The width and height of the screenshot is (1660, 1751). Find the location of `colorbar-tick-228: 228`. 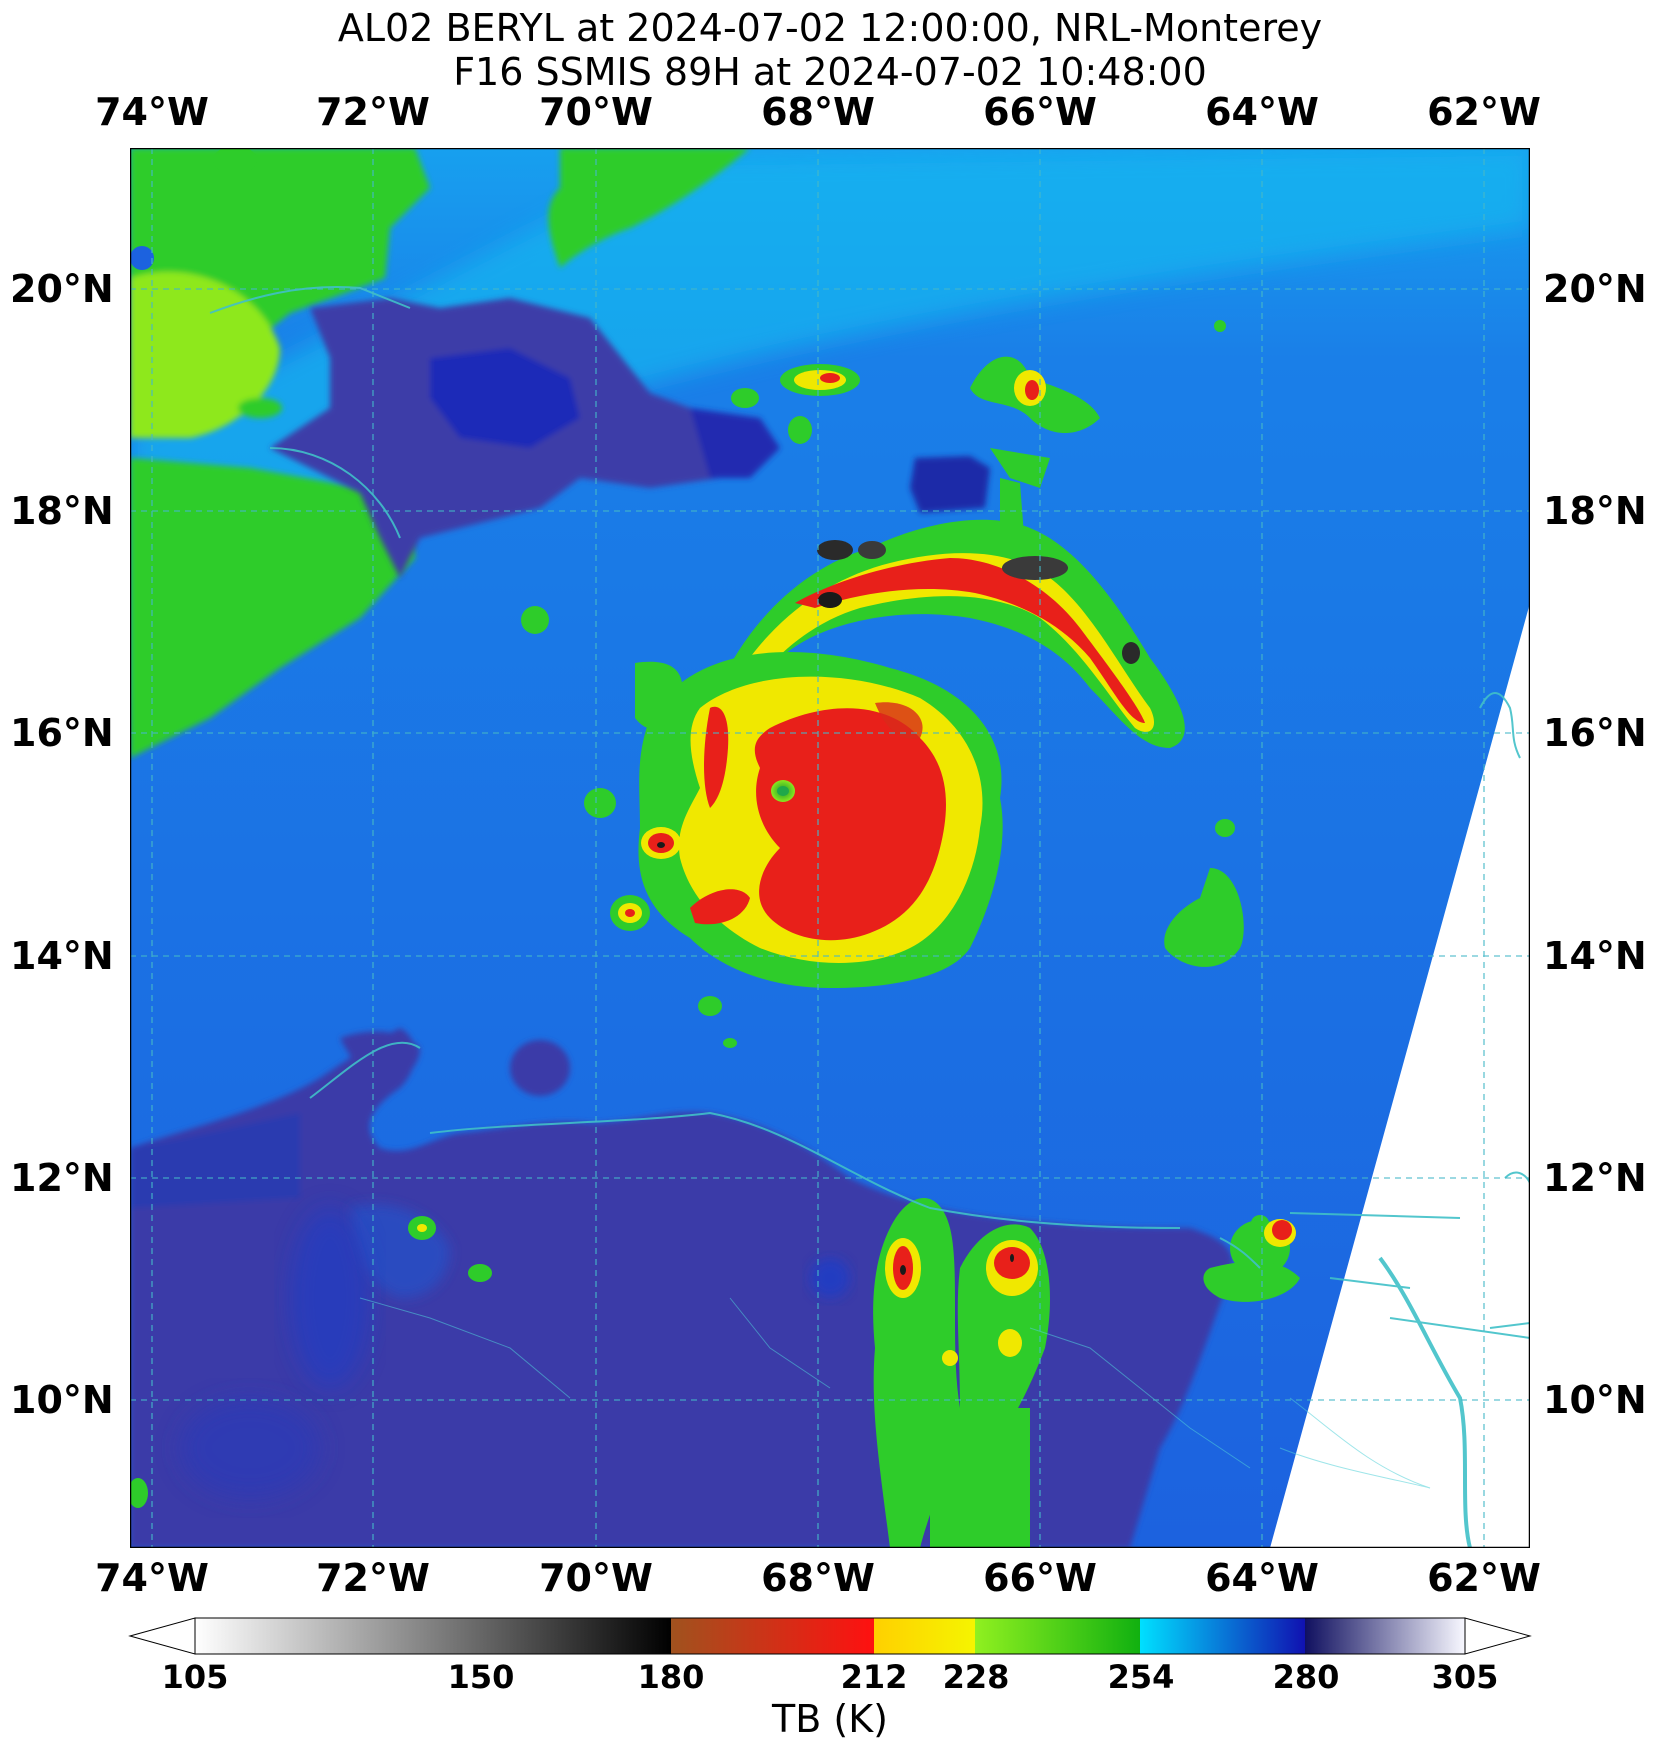

colorbar-tick-228: 228 is located at coordinates (976, 1677).